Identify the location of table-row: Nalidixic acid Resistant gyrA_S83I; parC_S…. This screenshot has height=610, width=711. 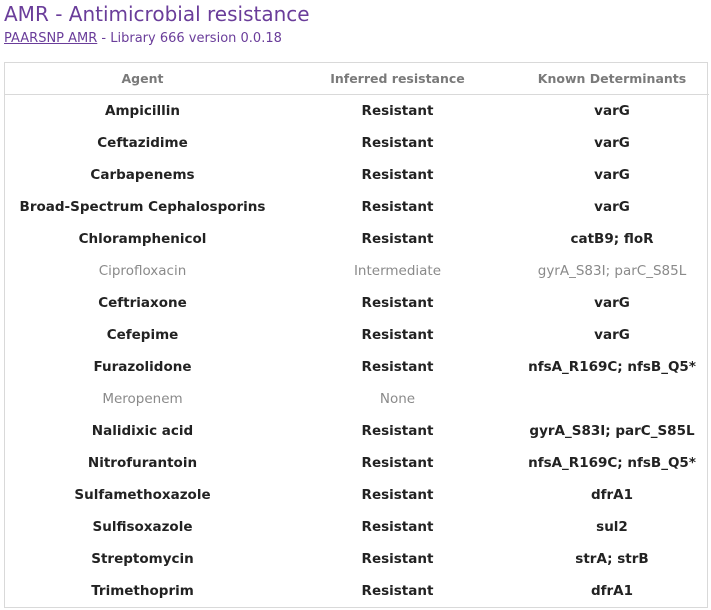
(357, 431).